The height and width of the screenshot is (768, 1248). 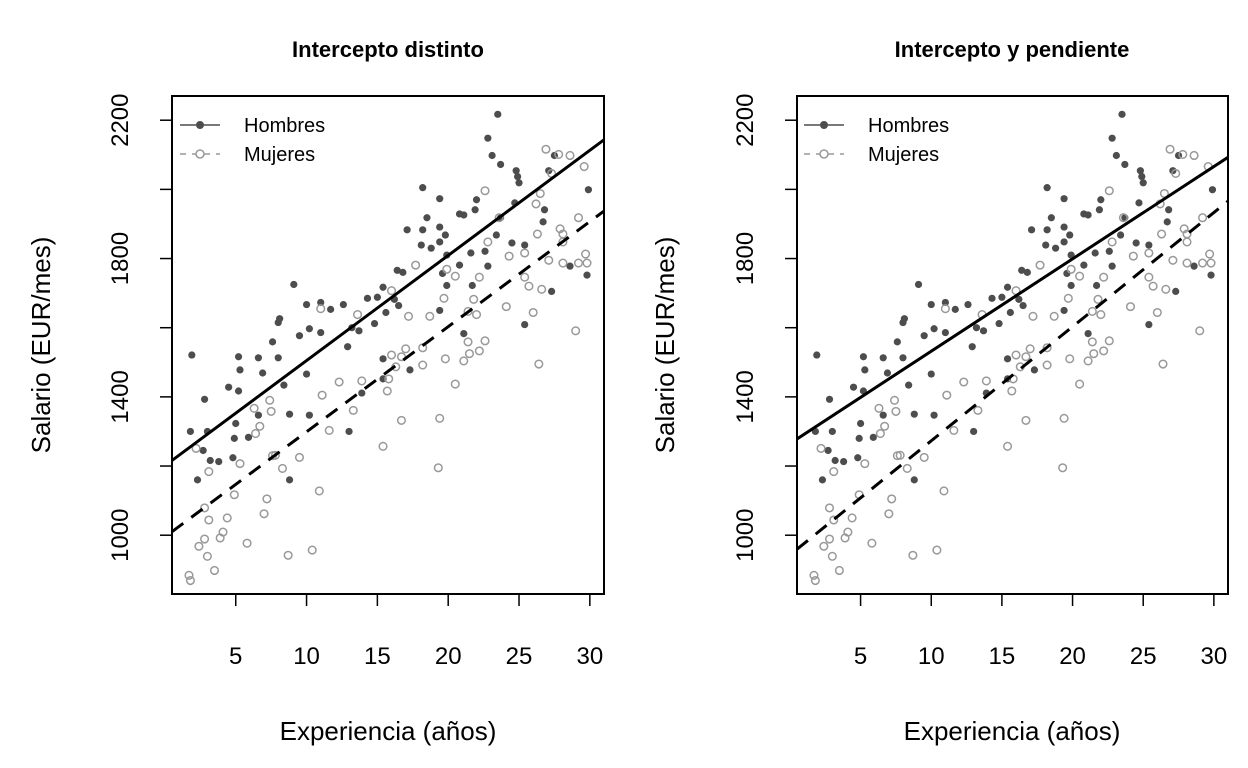 I want to click on y-tick-label: 2200, so click(x=120, y=120).